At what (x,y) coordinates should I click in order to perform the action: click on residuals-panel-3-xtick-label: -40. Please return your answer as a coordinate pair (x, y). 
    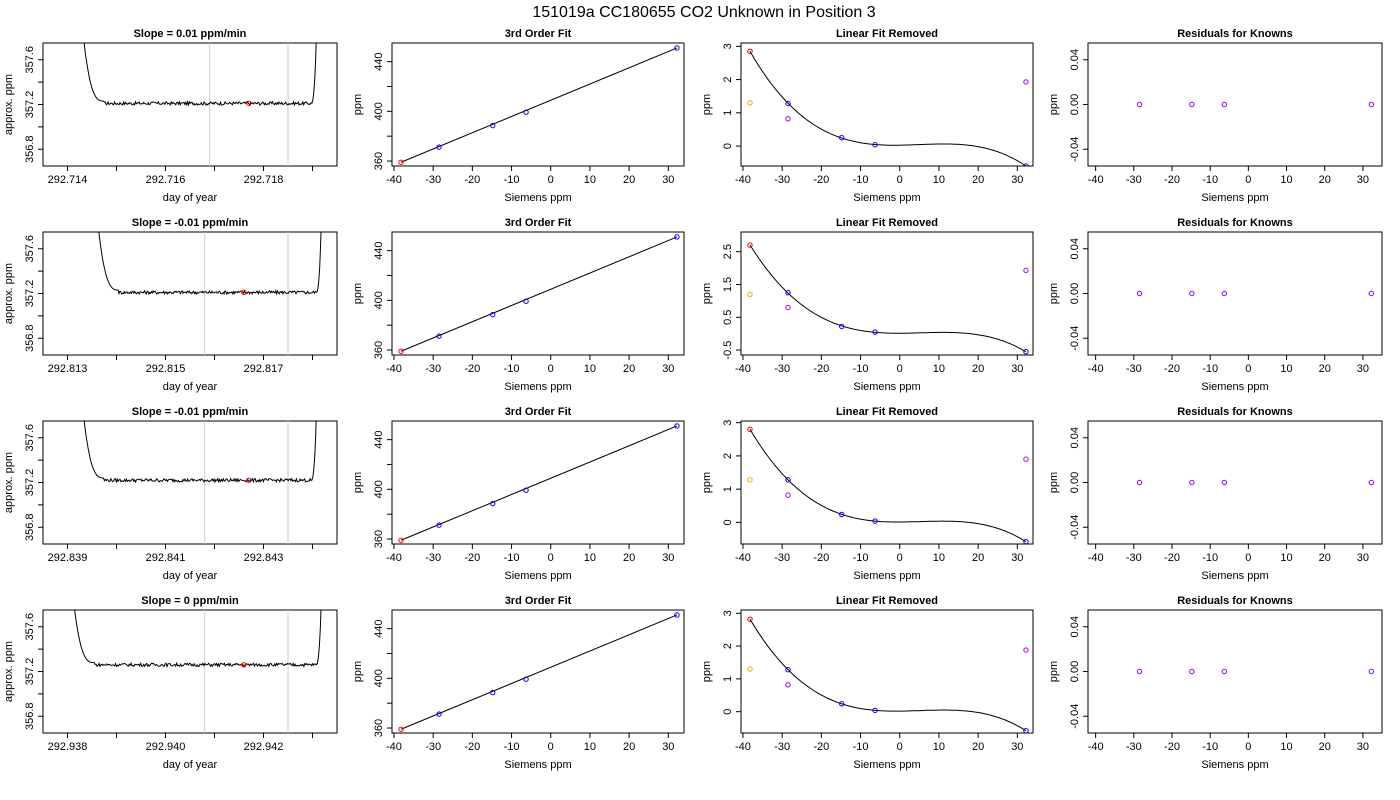
    Looking at the image, I should click on (1096, 558).